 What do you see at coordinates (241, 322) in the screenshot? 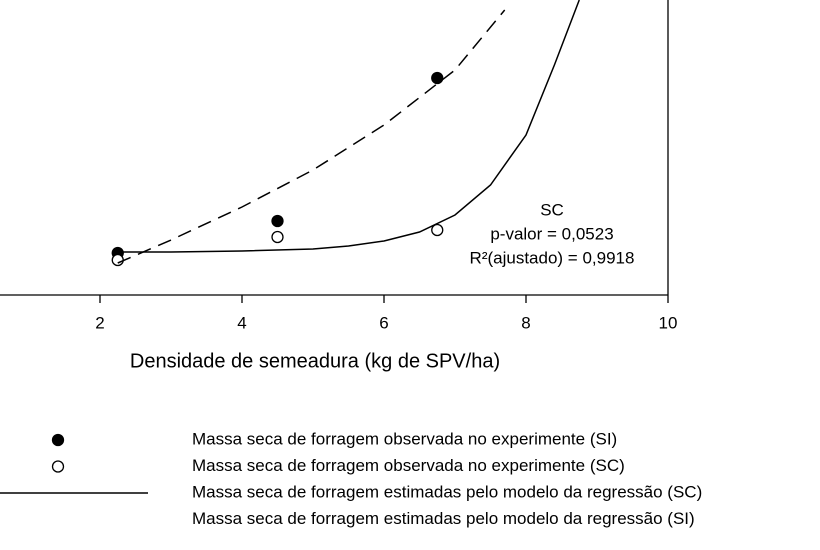
I see `x-tick-label: 4` at bounding box center [241, 322].